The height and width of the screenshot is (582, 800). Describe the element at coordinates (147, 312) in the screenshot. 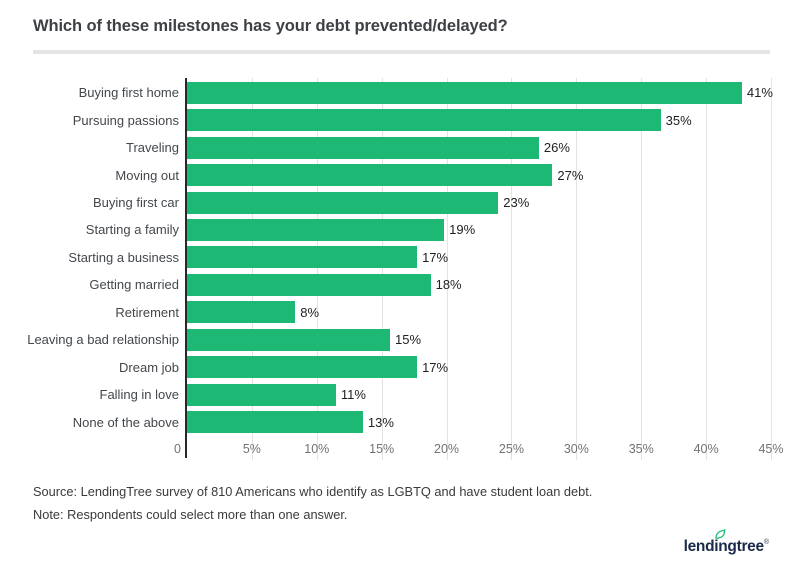

I see `category-label: Retirement` at that location.